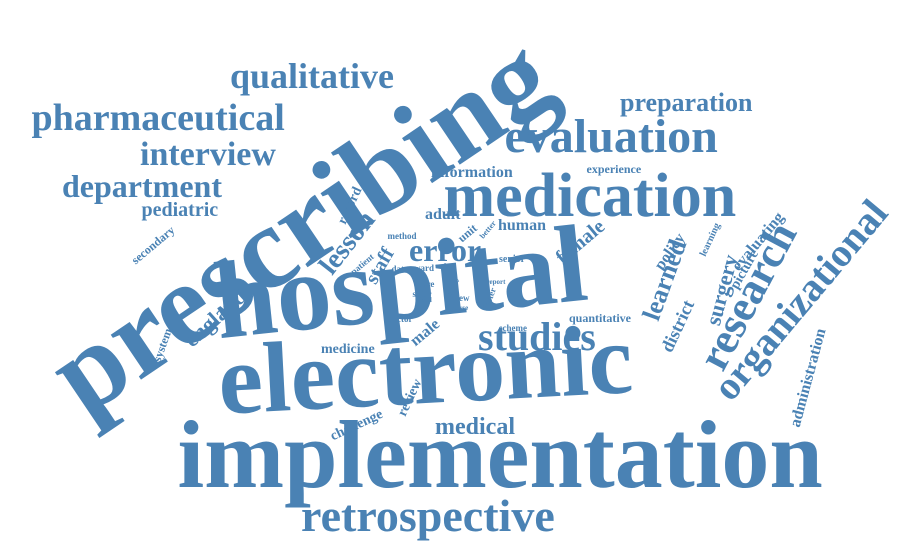  I want to click on word-studies: studies, so click(537, 336).